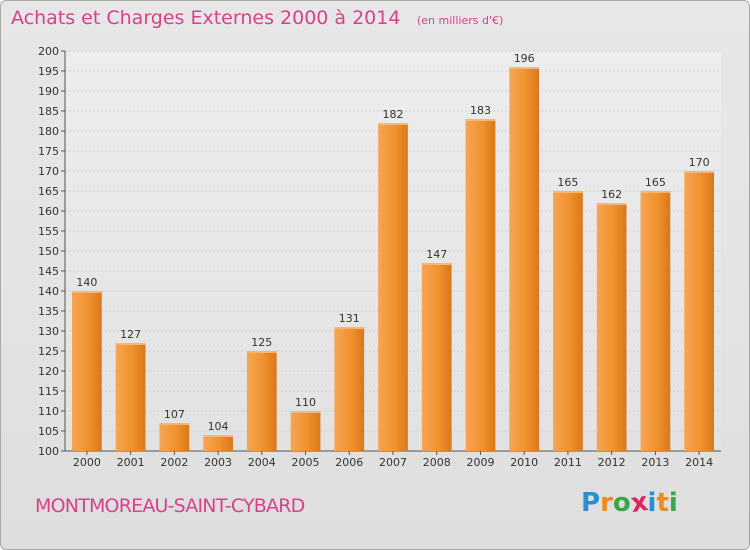  I want to click on y-tick-label: 150, so click(48, 251).